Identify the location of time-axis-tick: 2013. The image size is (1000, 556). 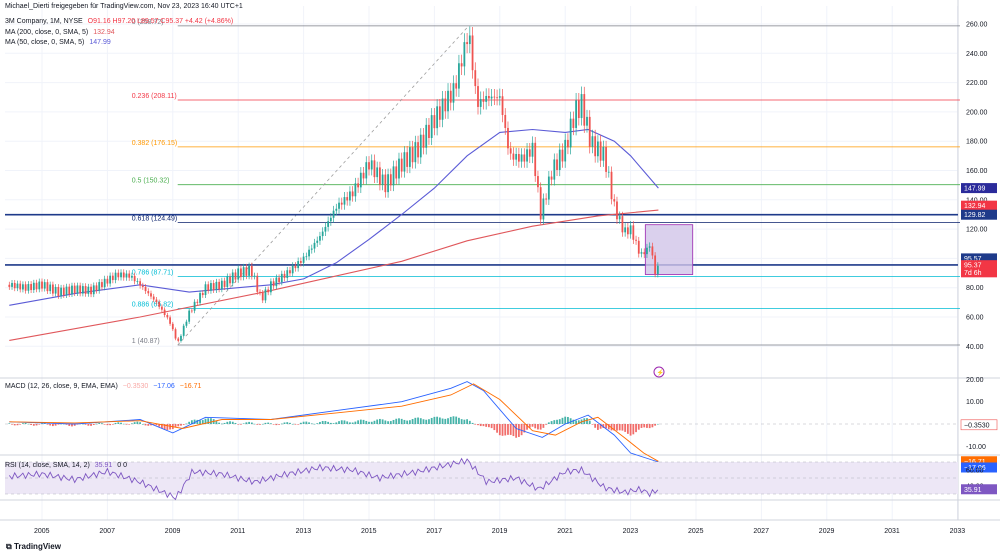
(304, 531).